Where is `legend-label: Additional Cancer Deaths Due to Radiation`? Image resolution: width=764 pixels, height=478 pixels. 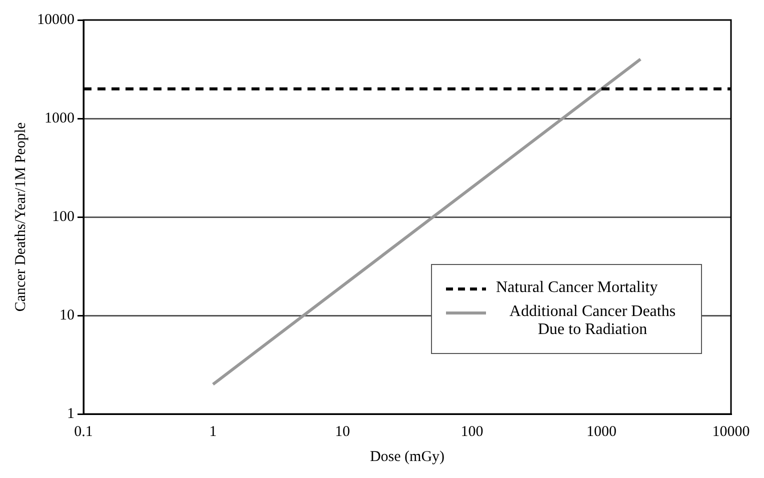
legend-label: Additional Cancer Deaths Due to Radiation is located at coordinates (592, 321).